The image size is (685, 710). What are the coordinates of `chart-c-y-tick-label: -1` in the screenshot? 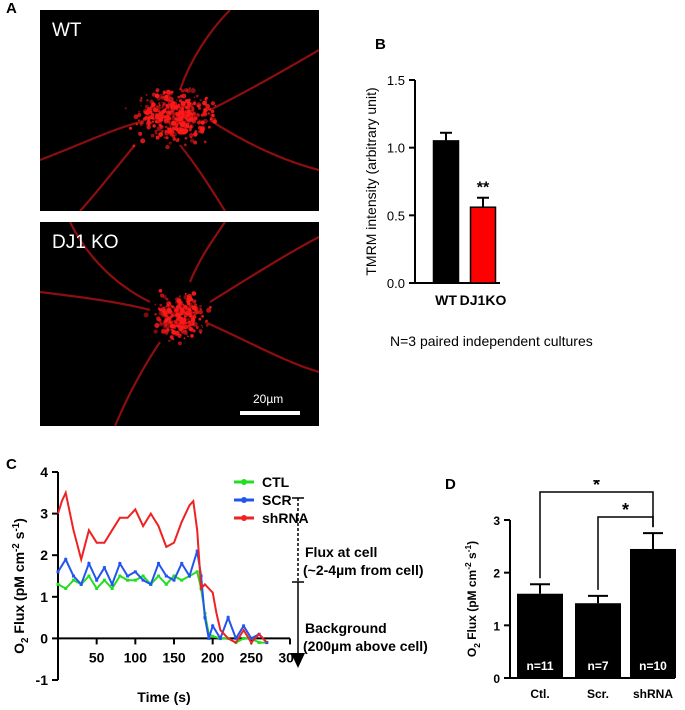 It's located at (42, 680).